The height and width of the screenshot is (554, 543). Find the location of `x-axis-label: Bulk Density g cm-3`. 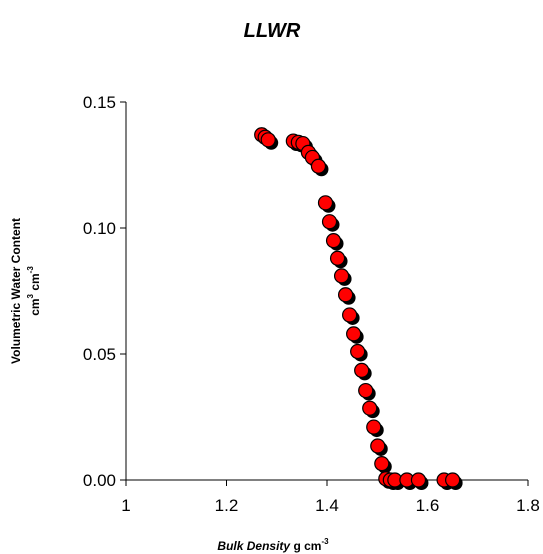

x-axis-label: Bulk Density g cm-3 is located at coordinates (273, 545).